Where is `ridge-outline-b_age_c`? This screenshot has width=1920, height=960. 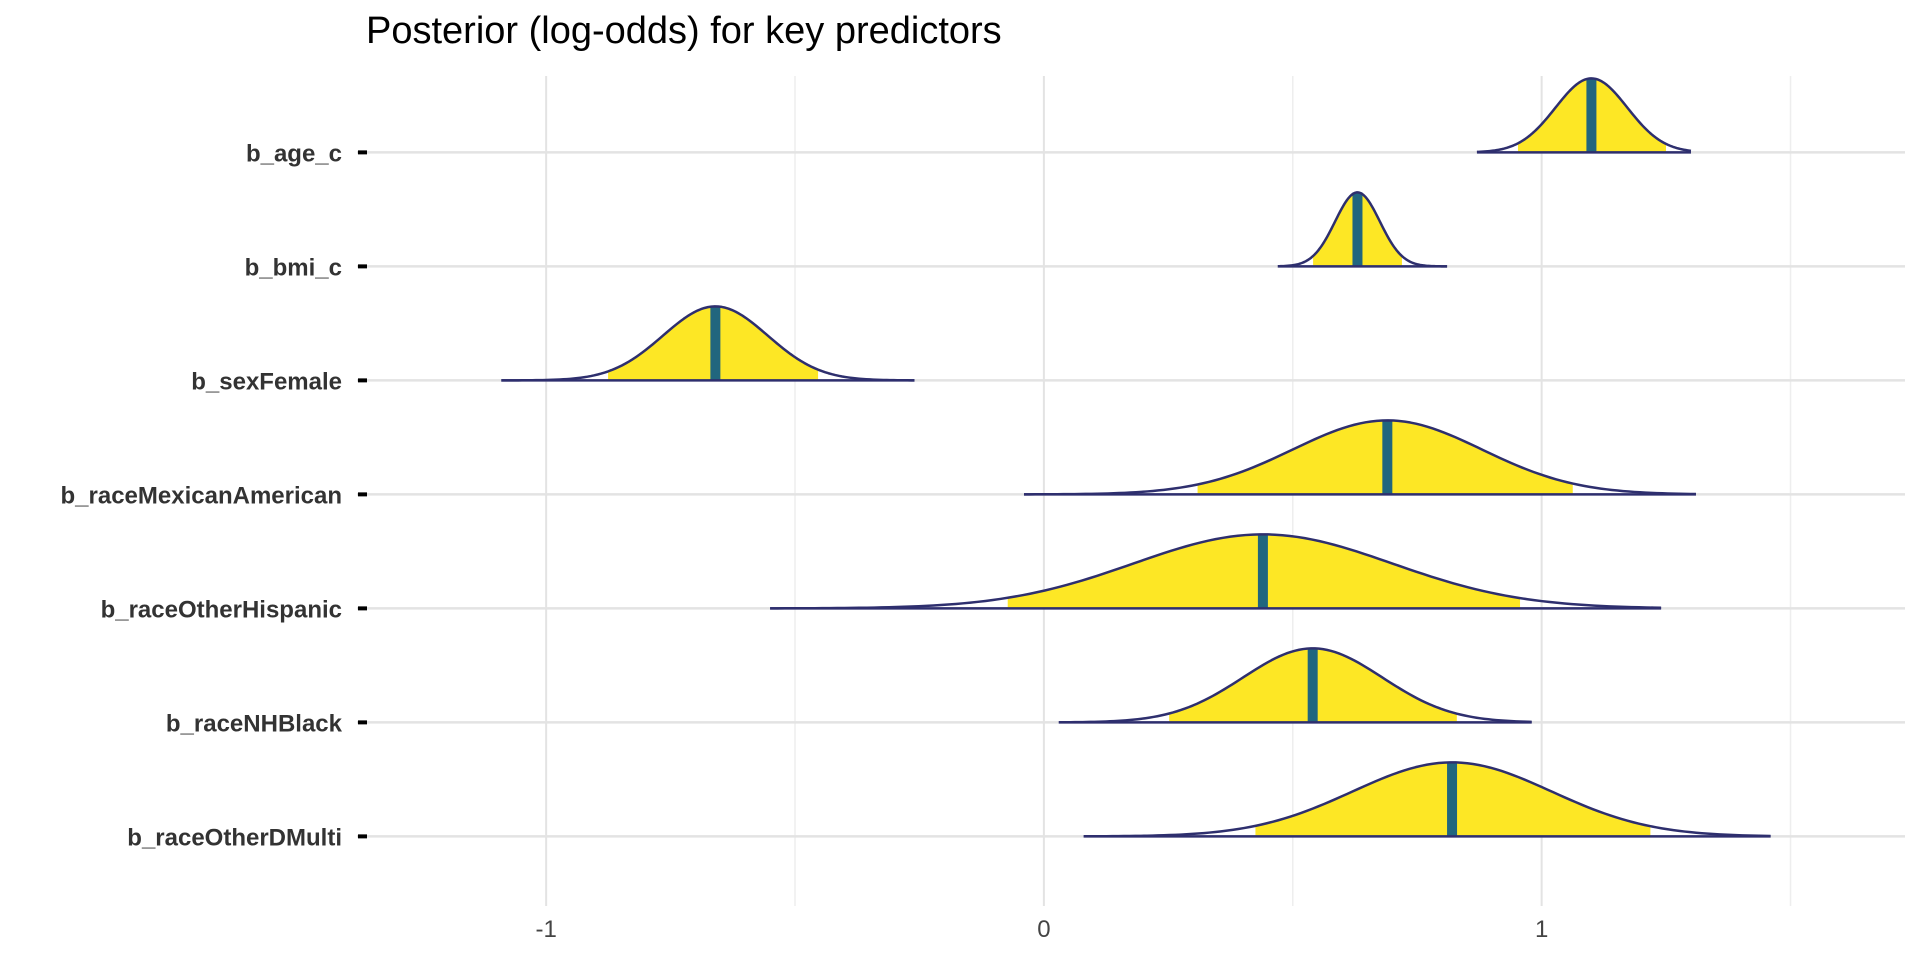 ridge-outline-b_age_c is located at coordinates (1584, 115).